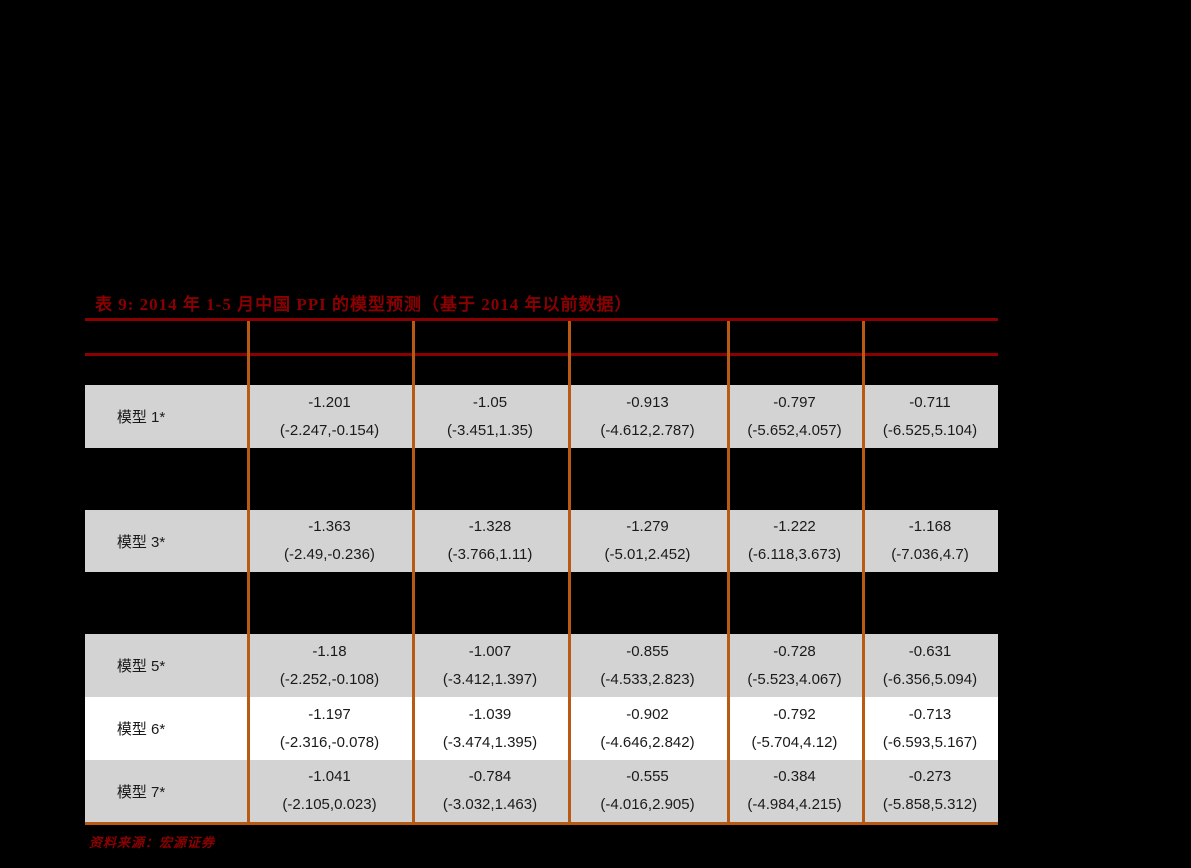  I want to click on table-cell: -1.222 (-6.118,3.673), so click(794, 541).